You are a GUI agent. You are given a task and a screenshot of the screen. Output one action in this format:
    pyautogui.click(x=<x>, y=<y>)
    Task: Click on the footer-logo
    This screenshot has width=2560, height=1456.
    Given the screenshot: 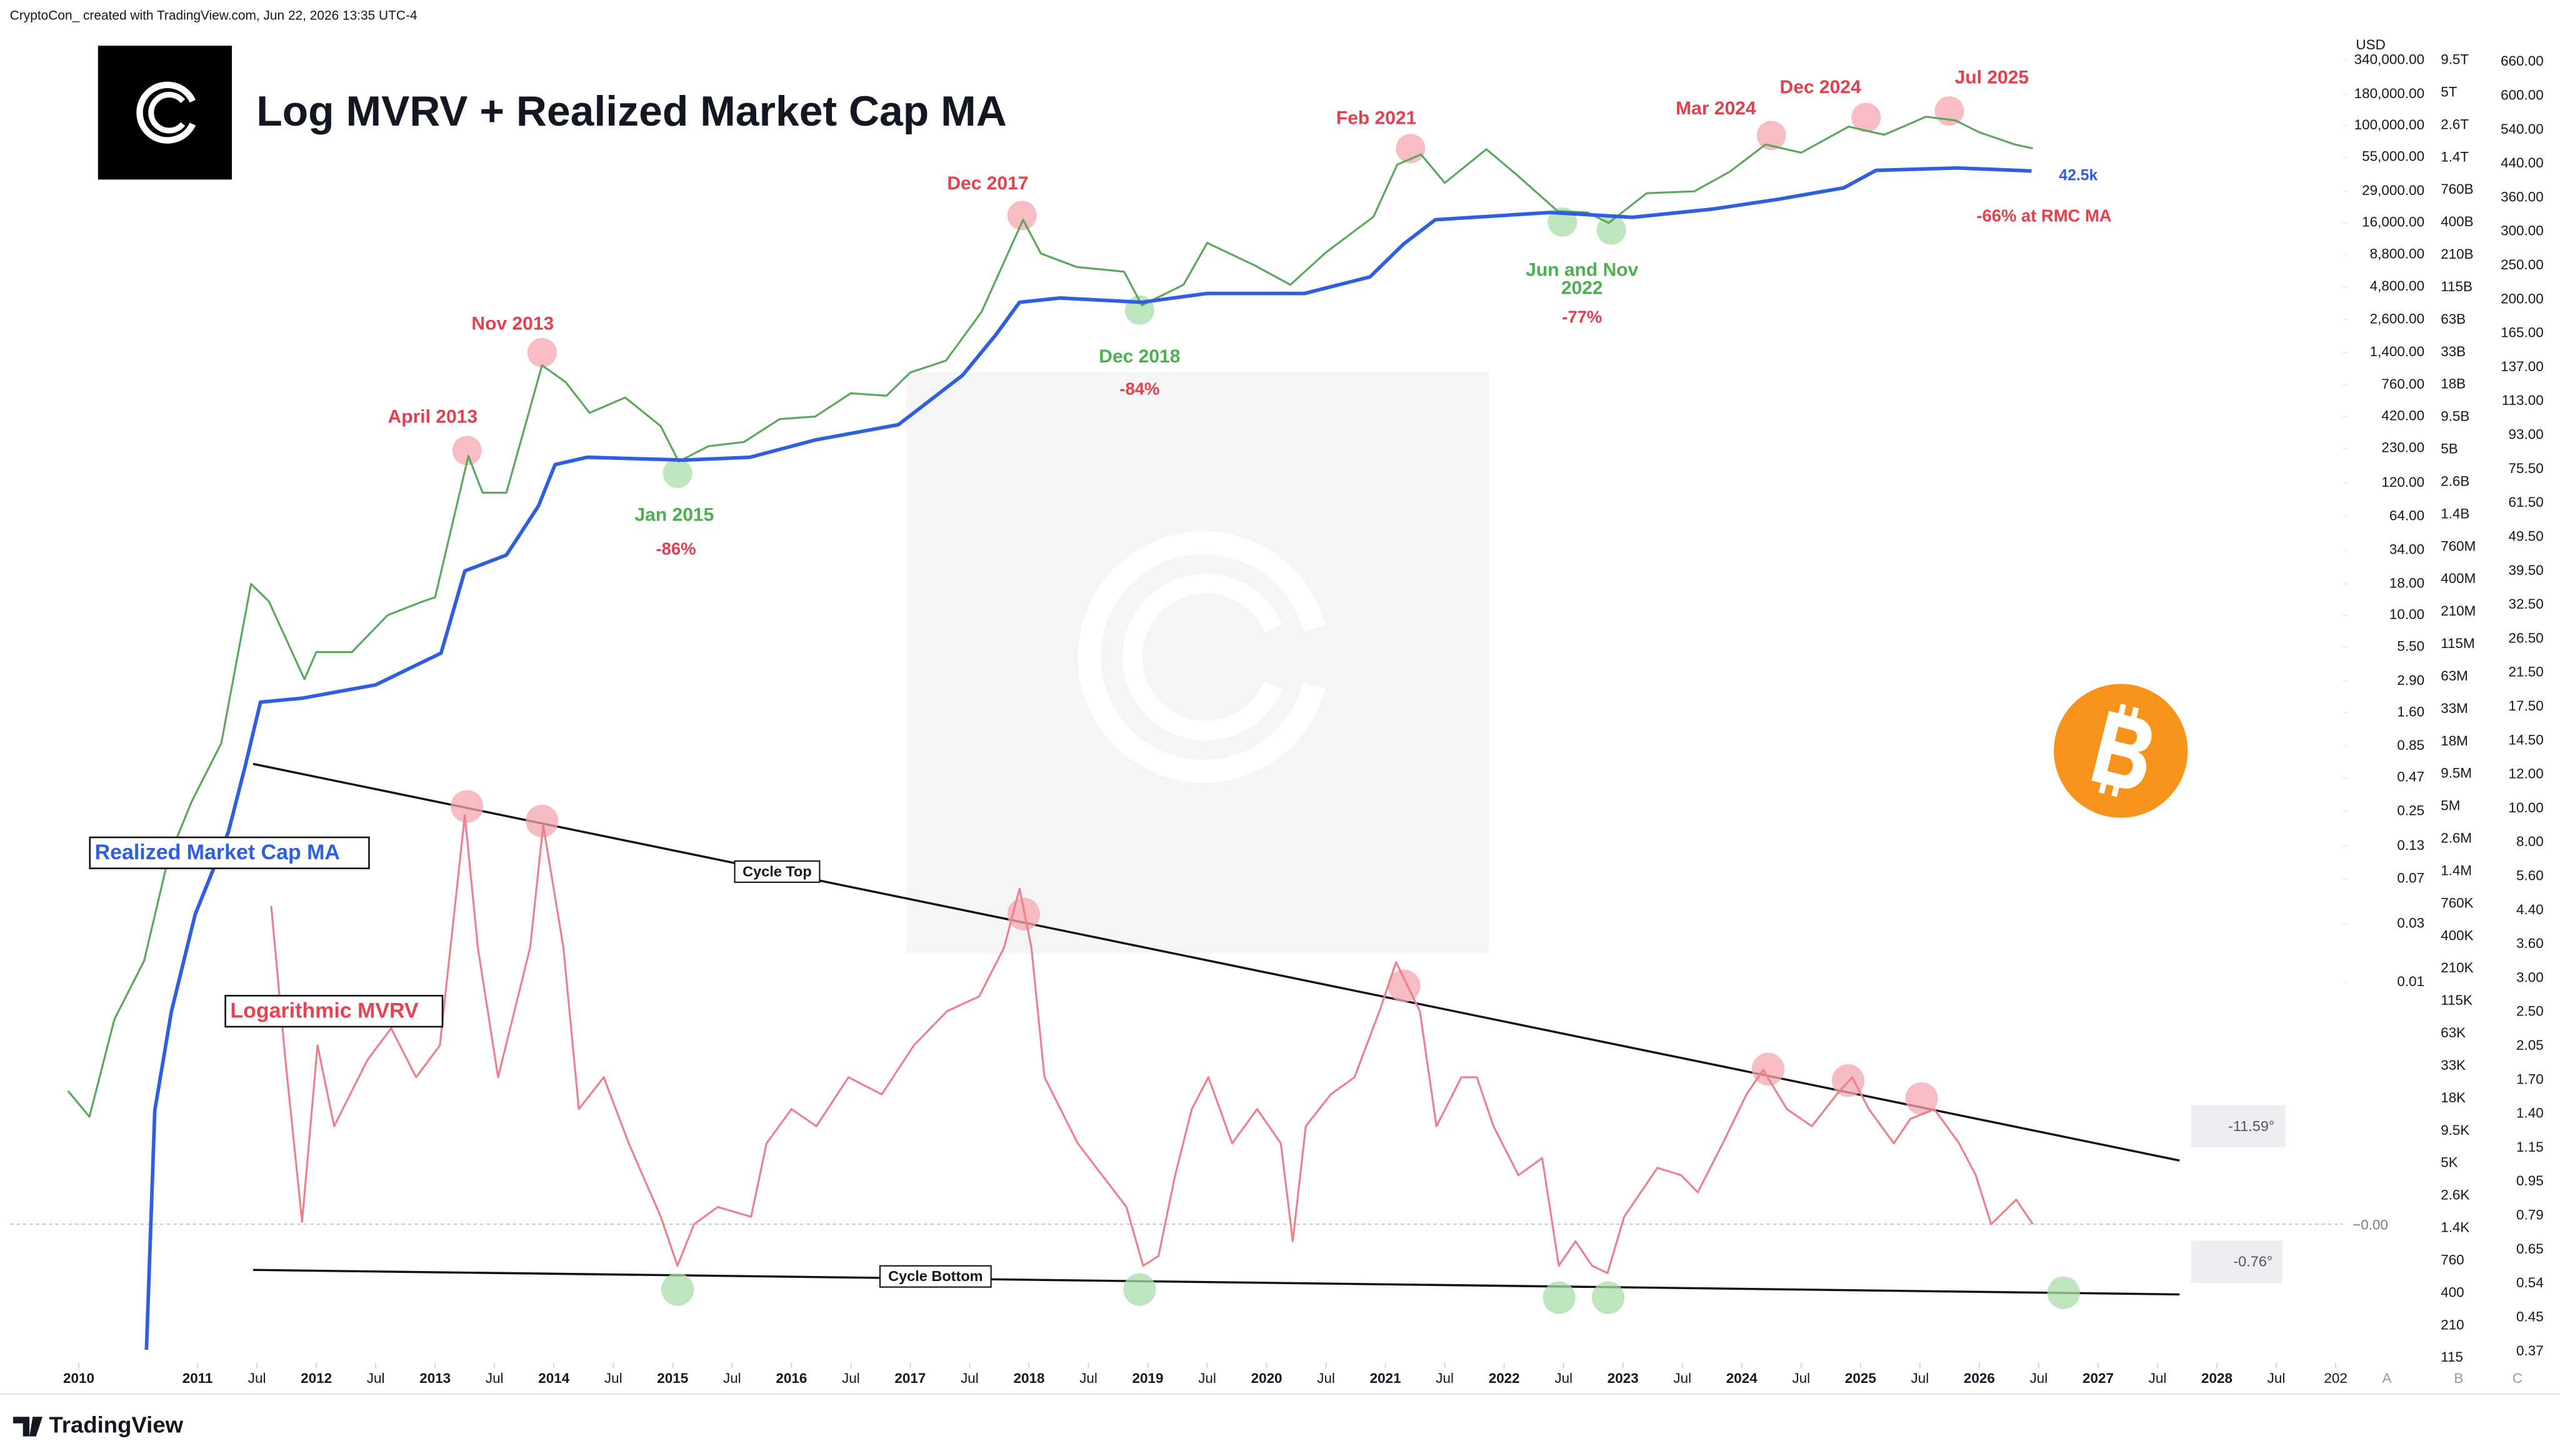 What is the action you would take?
    pyautogui.click(x=28, y=1427)
    